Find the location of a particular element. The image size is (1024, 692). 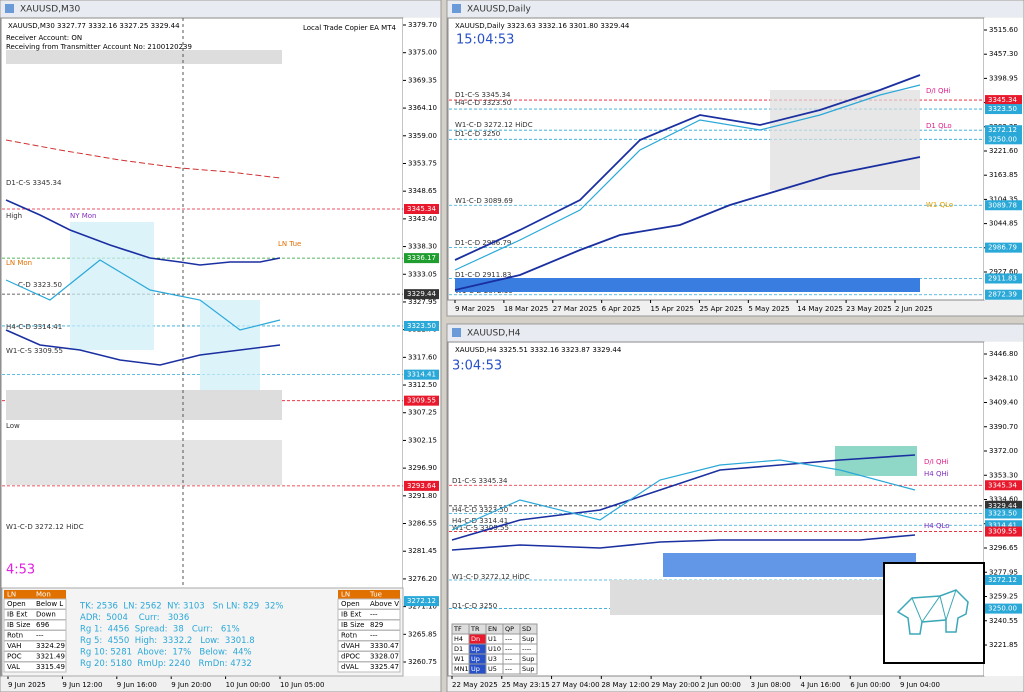

time-label: 15 Apr 2025 is located at coordinates (672, 309).